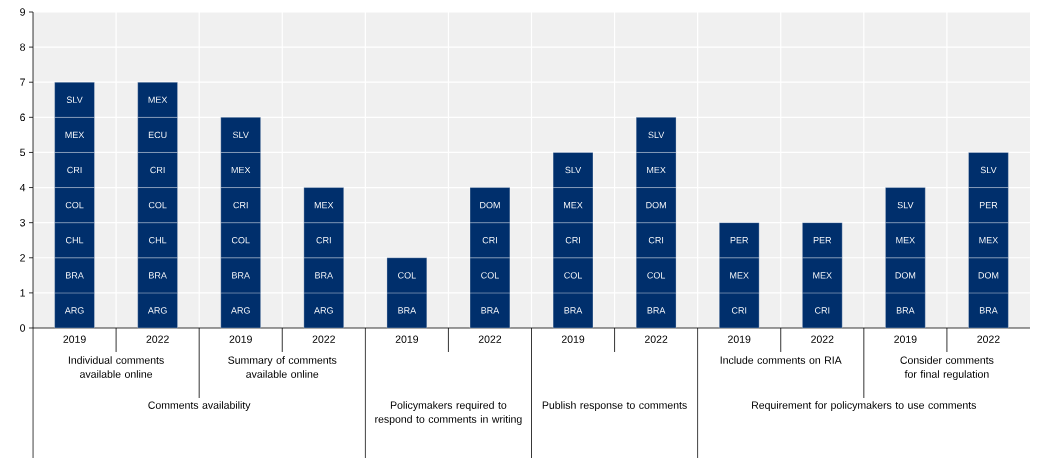  I want to click on text: Consider comments for final regulation, so click(947, 368).